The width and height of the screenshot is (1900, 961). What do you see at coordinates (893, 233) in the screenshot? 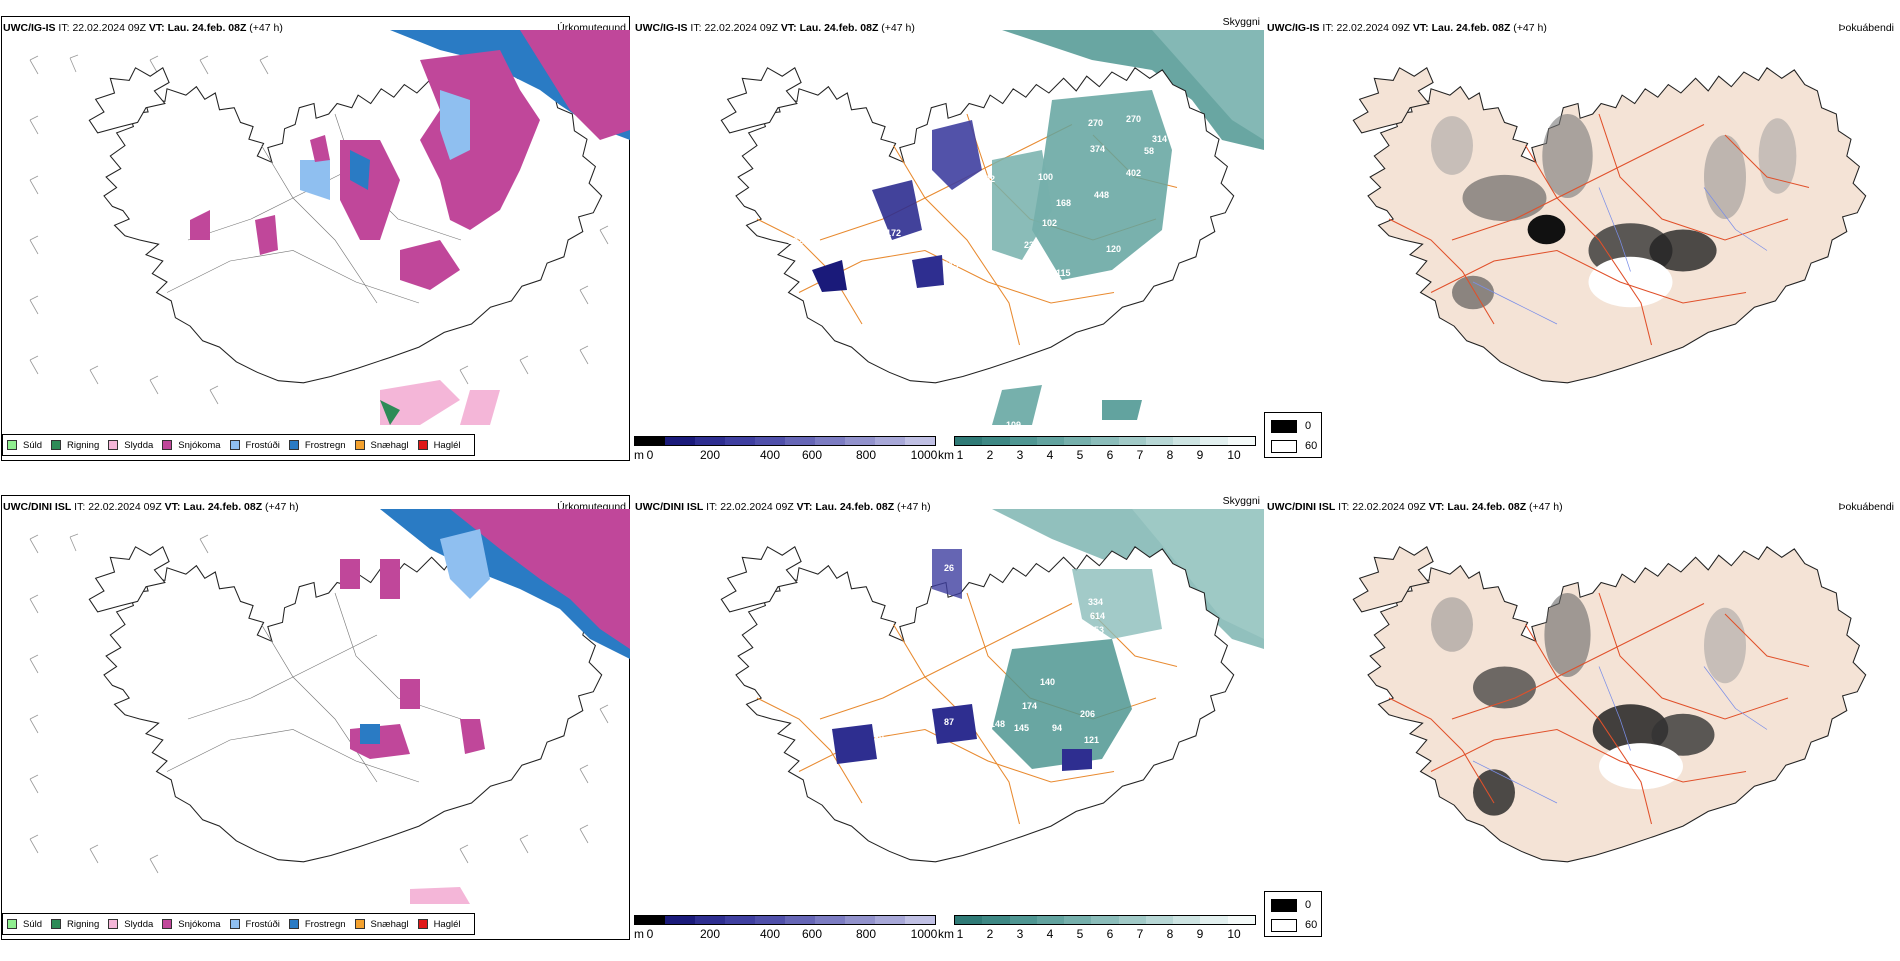
I see `map-value-label: 172` at bounding box center [893, 233].